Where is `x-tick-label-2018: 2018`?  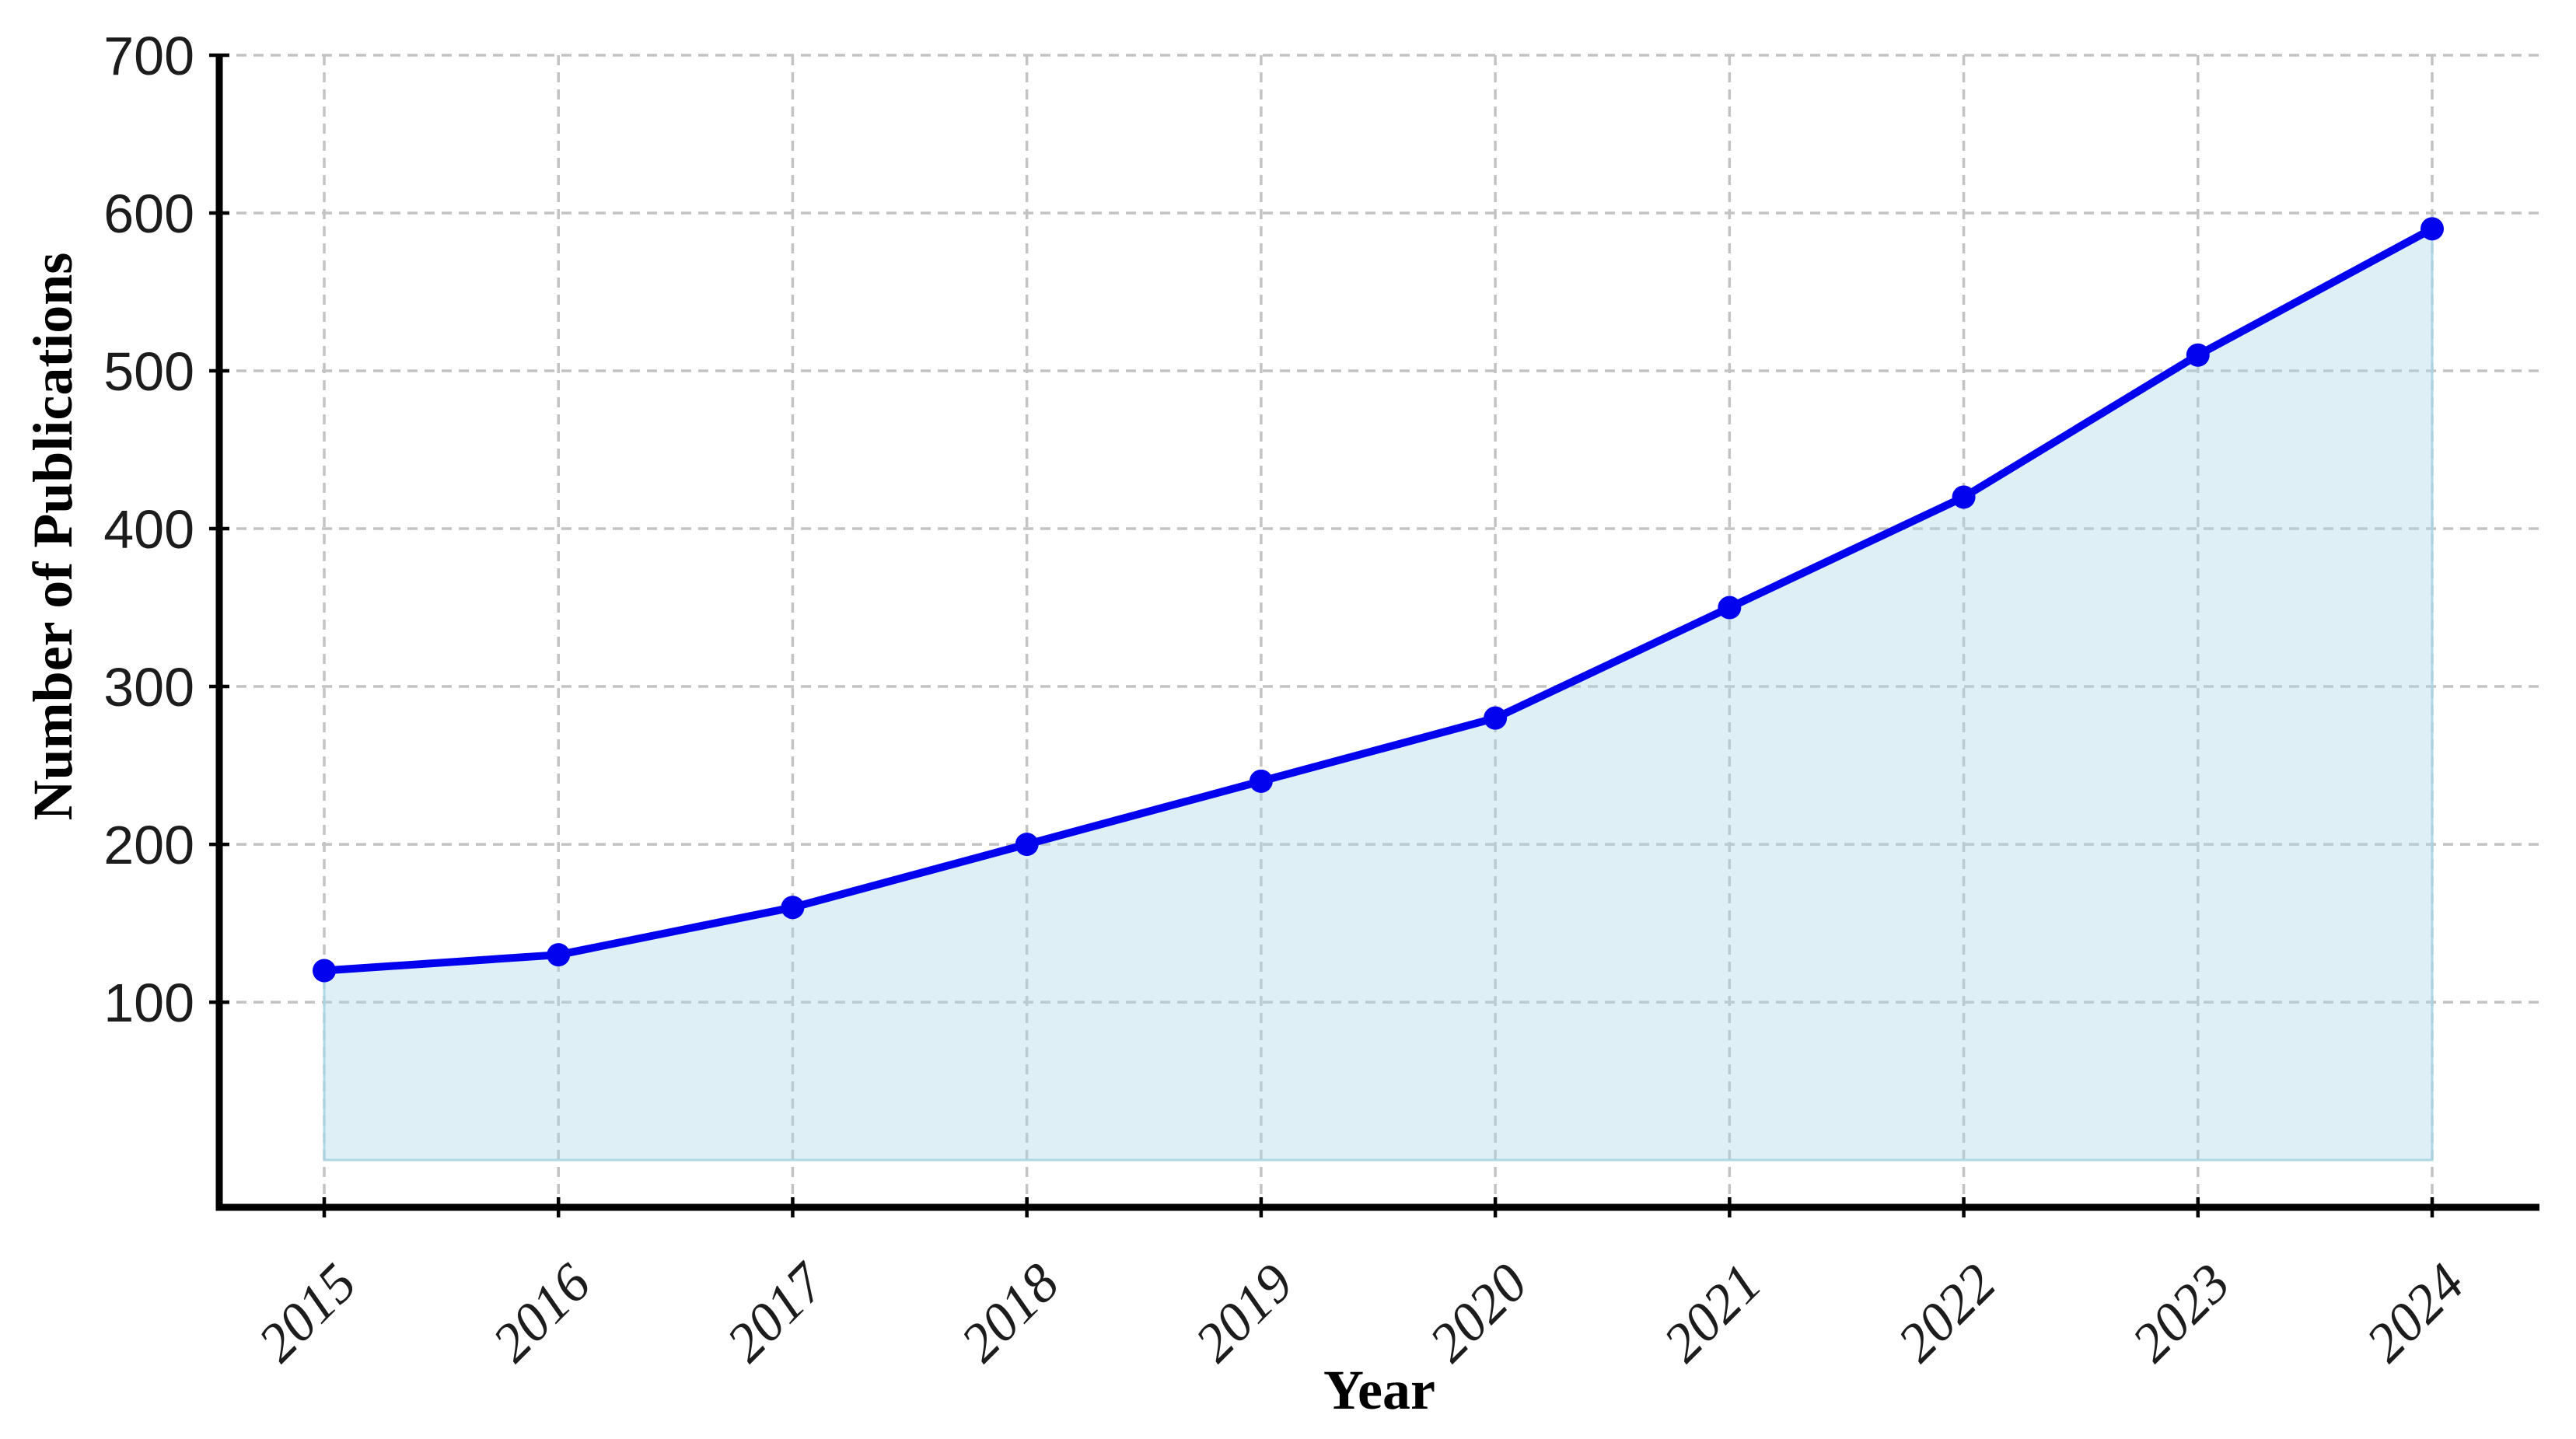
x-tick-label-2018: 2018 is located at coordinates (1010, 1313).